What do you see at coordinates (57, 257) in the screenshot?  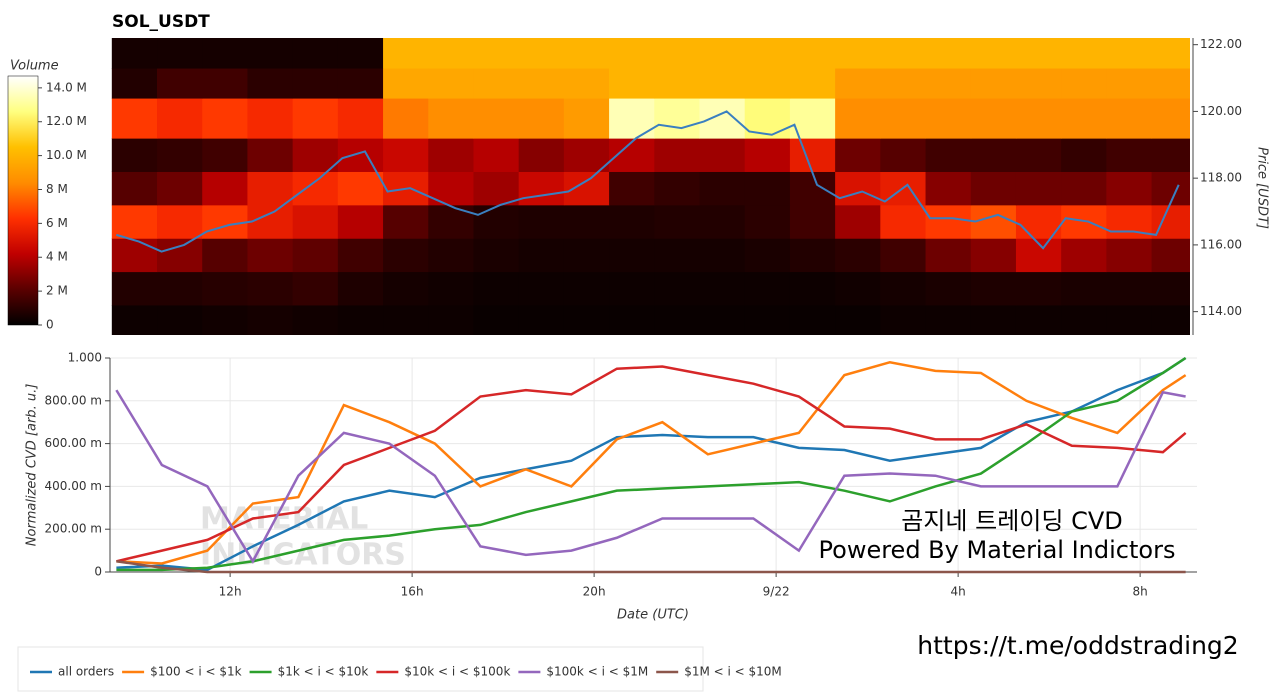 I see `colorbar-tick-label: 4 M` at bounding box center [57, 257].